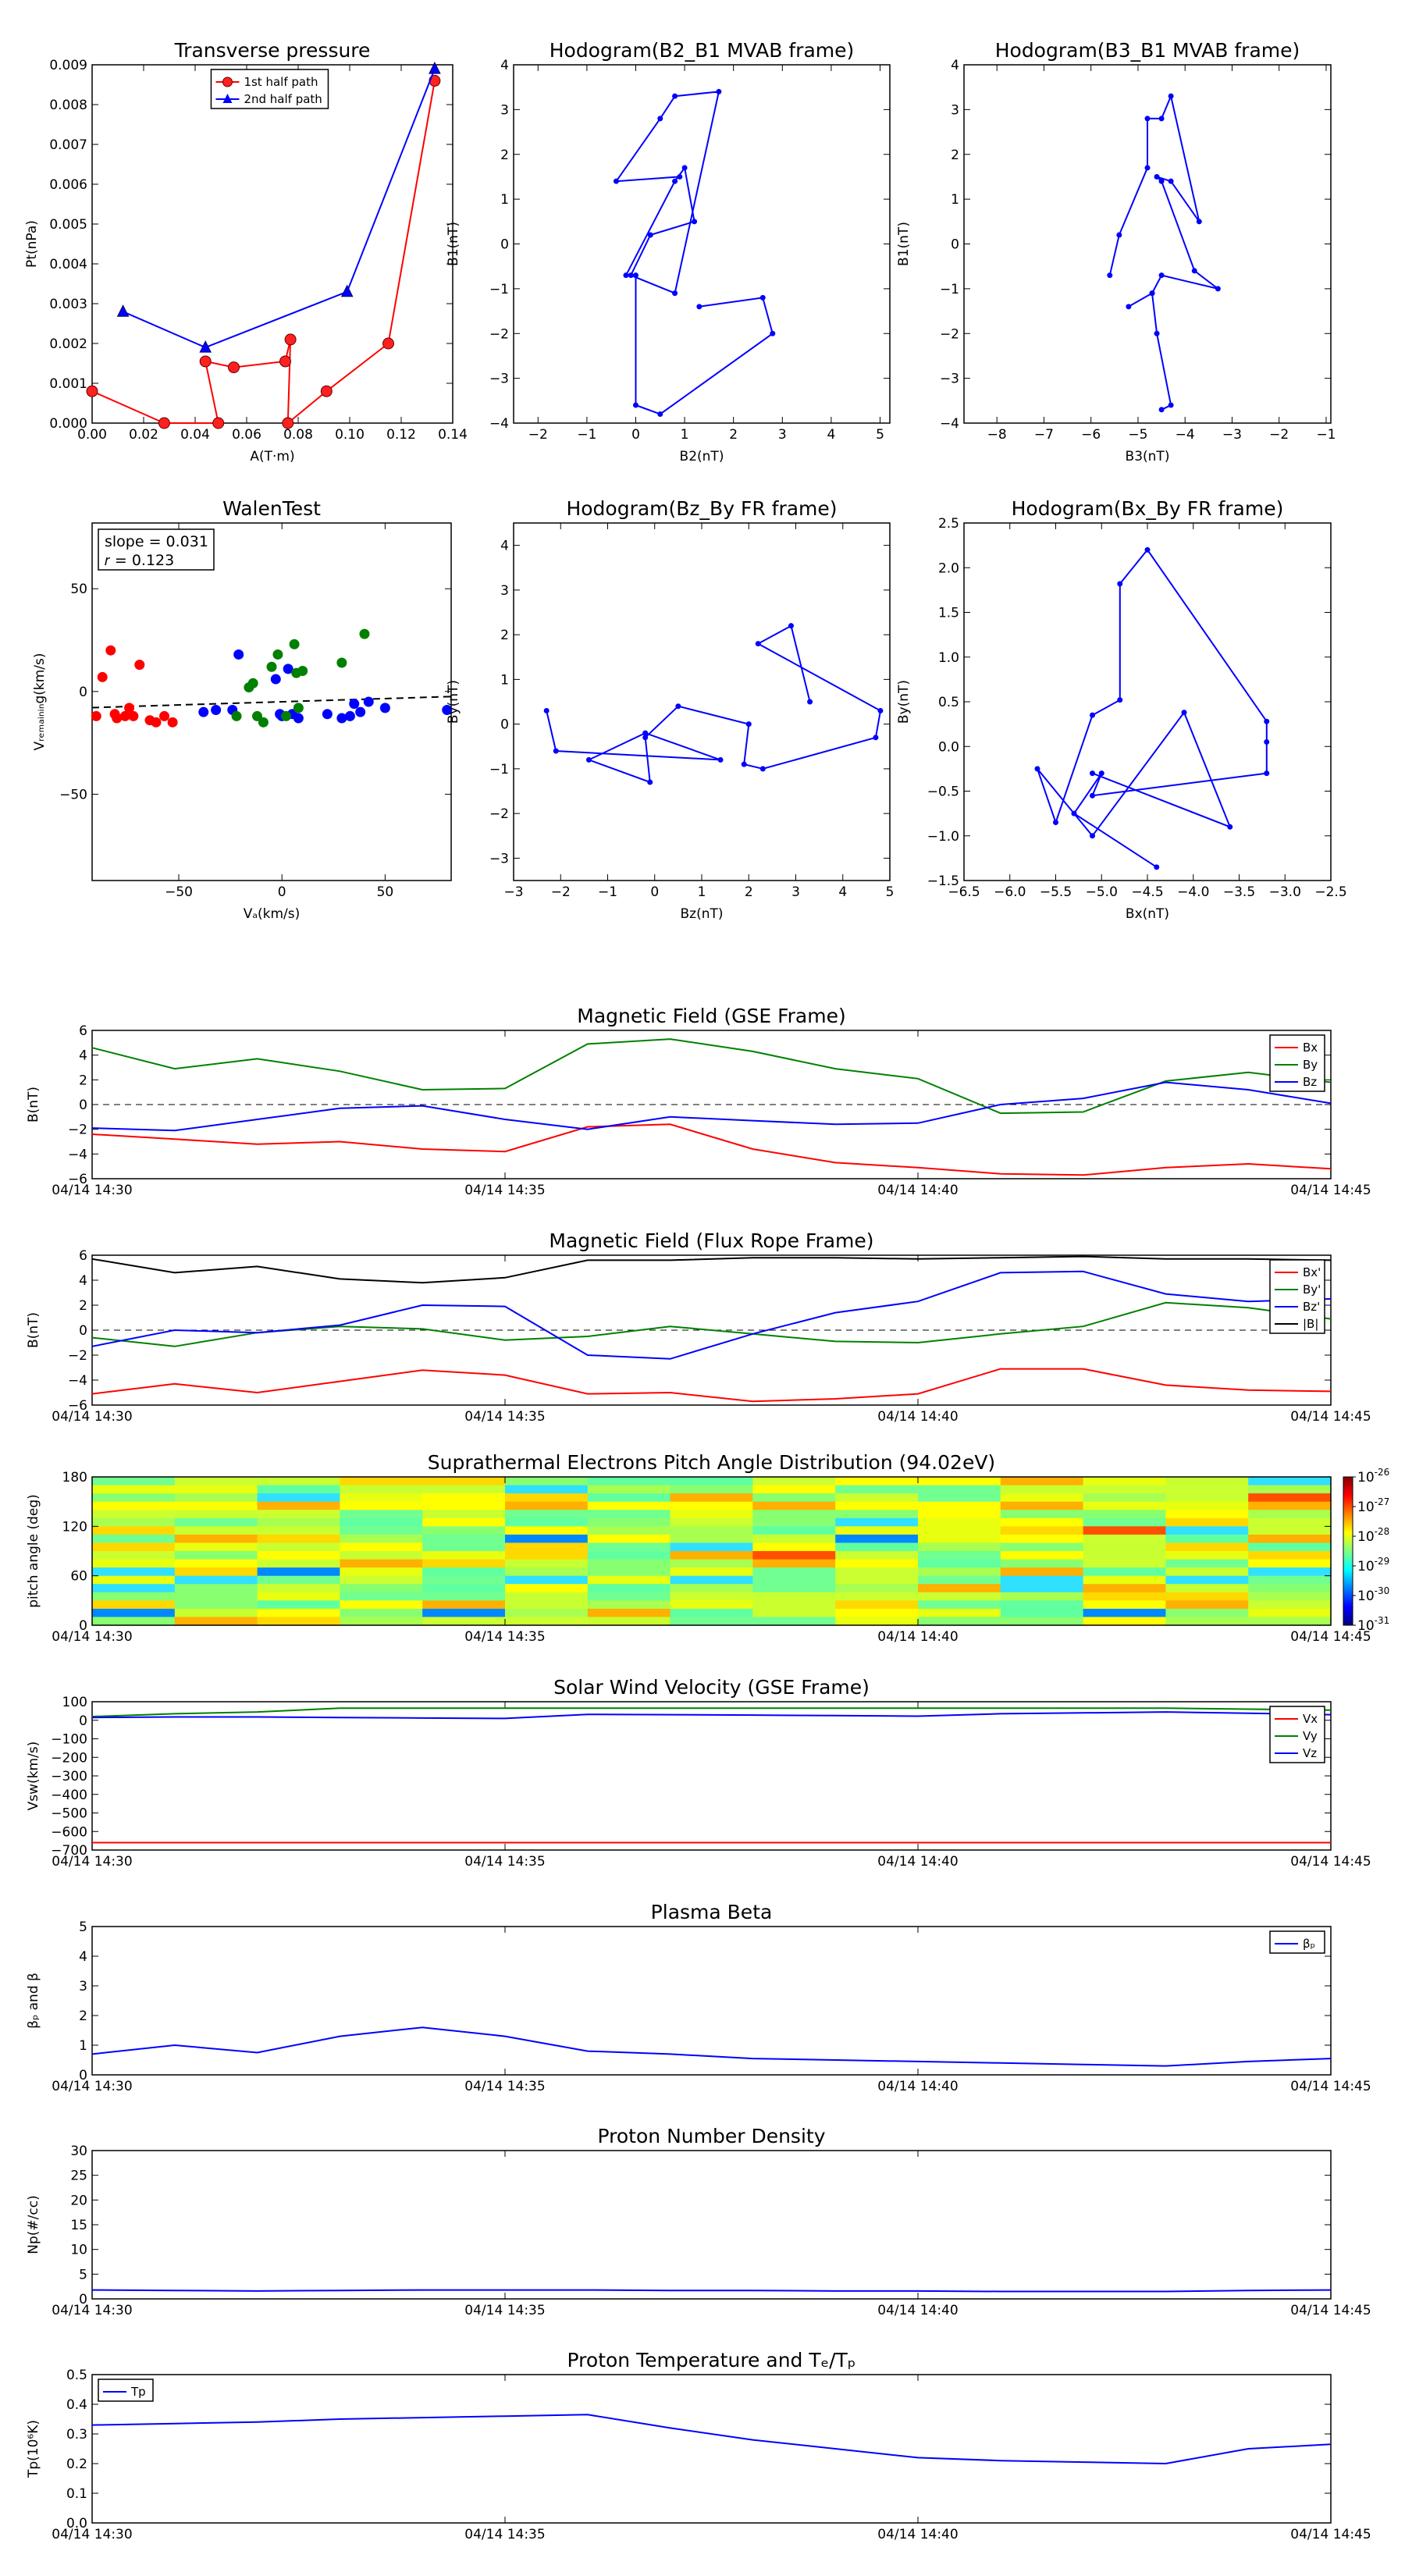 This screenshot has height=2576, width=1405. Describe the element at coordinates (949, 613) in the screenshot. I see `y-tick-label: 1.5` at that location.